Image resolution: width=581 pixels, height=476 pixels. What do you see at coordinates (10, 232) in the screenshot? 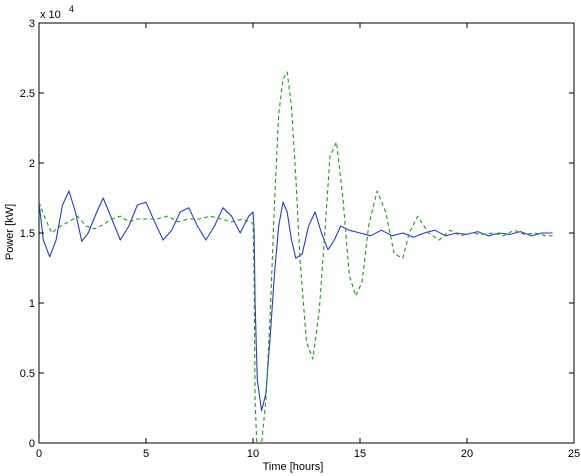
I see `y-axis-label: Power [kW]` at bounding box center [10, 232].